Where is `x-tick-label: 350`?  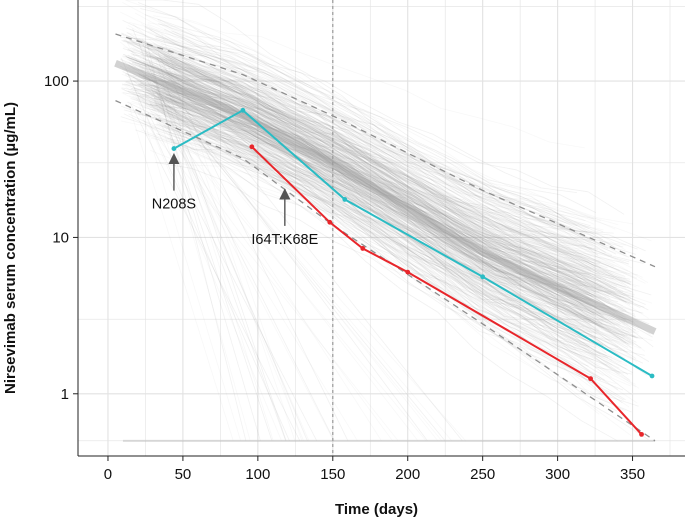 x-tick-label: 350 is located at coordinates (632, 474).